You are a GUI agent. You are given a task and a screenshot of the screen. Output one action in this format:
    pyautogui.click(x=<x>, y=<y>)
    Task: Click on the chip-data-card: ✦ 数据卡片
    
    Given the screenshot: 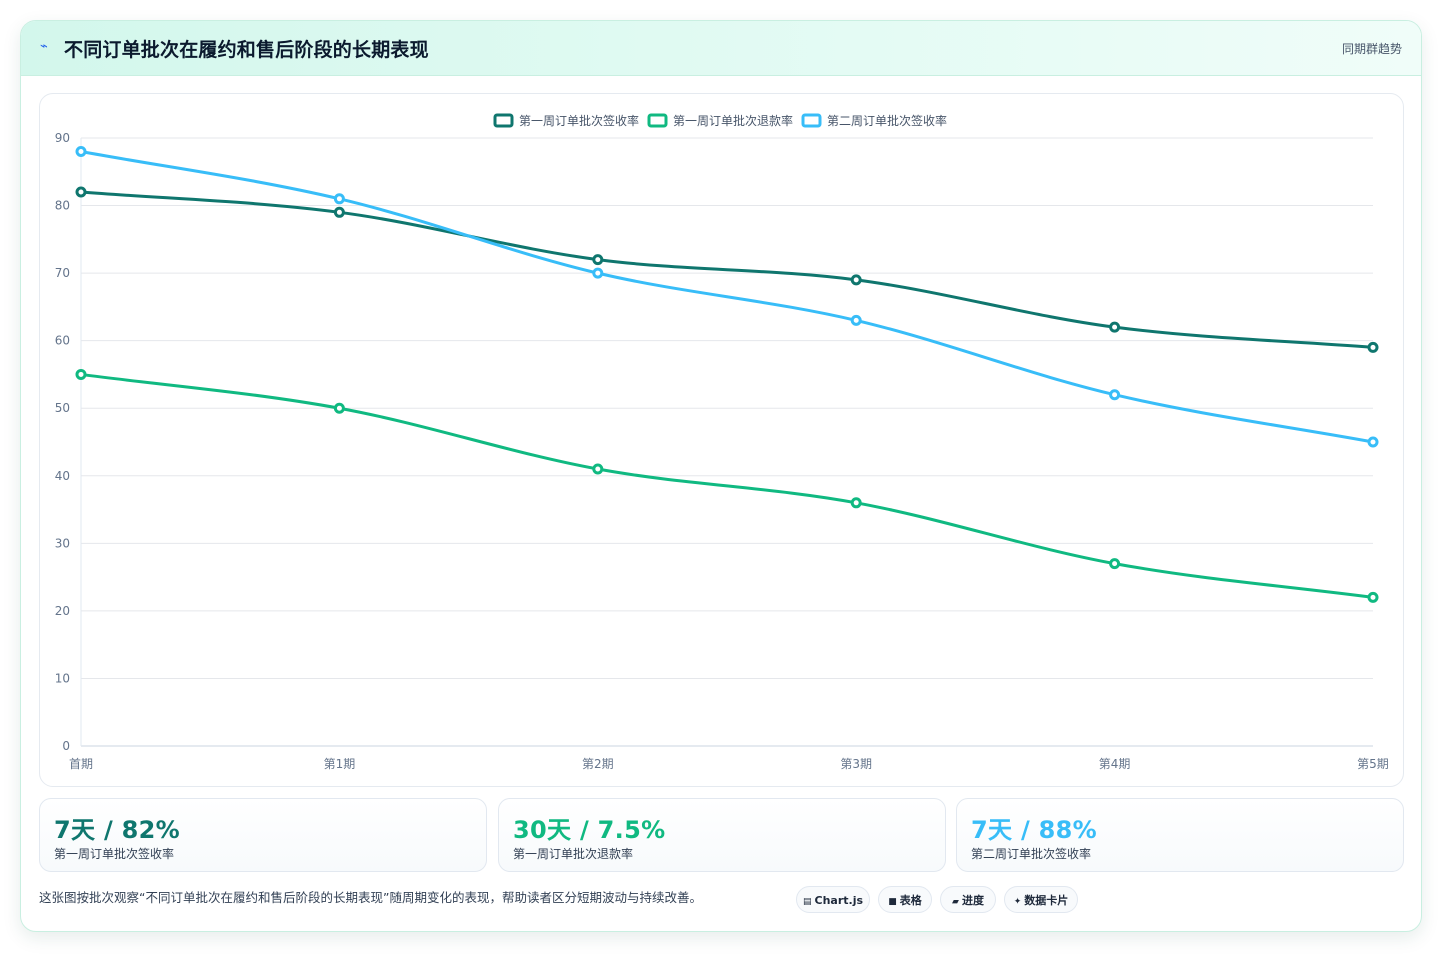 What is the action you would take?
    pyautogui.click(x=1041, y=899)
    